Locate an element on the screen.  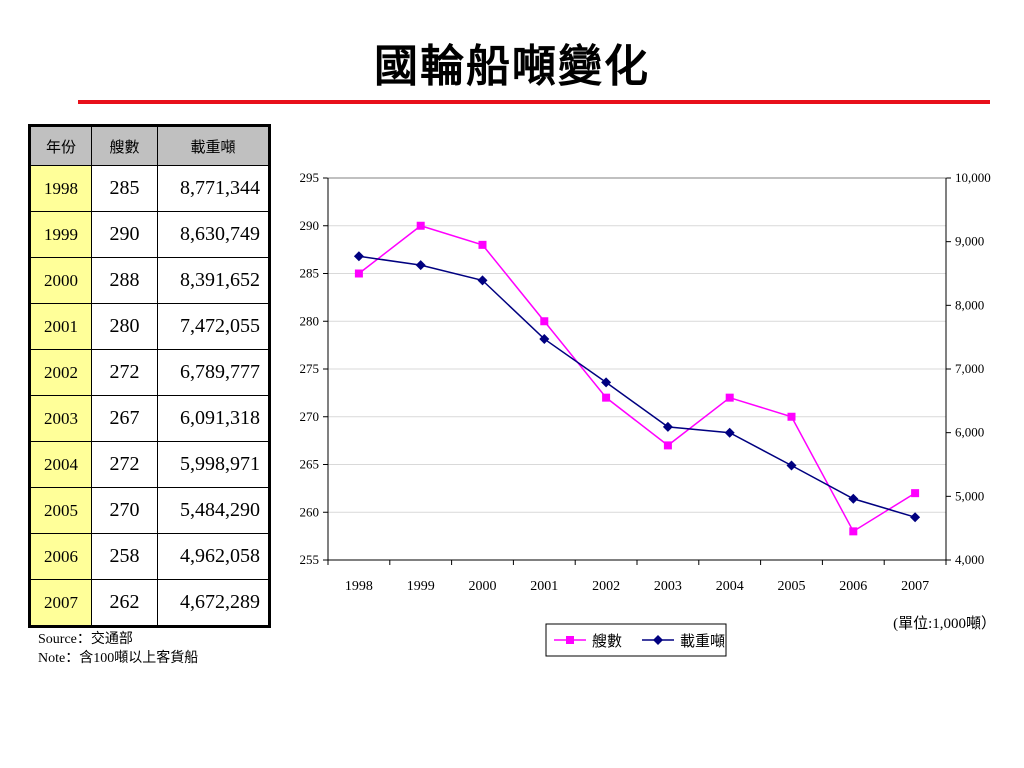
right-axis-tick-label: 8,000 is located at coordinates (969, 304).